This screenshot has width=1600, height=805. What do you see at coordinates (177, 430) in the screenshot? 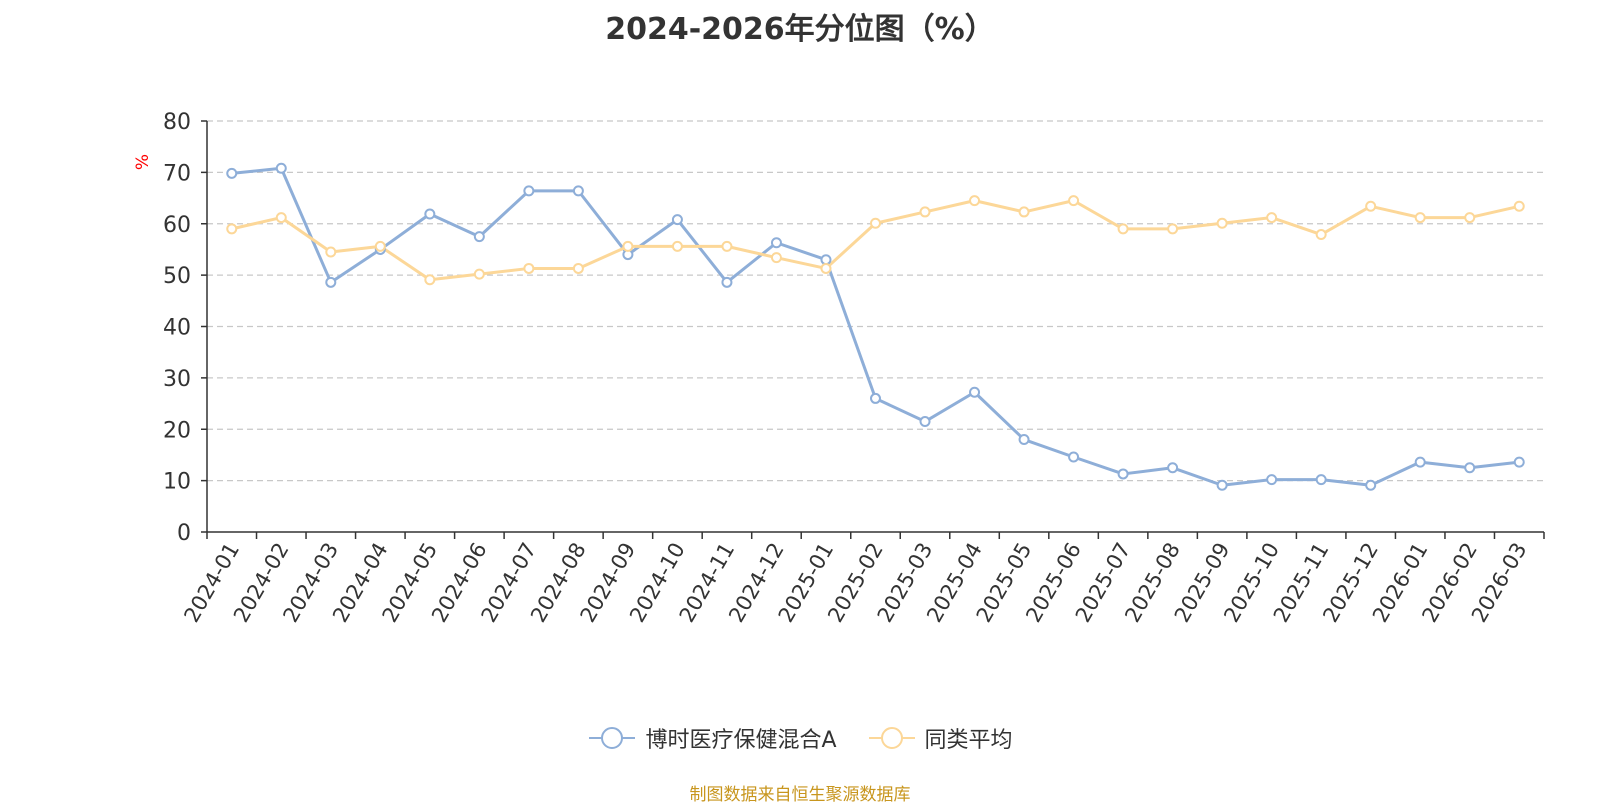
I see `y-tick-label-20: 20` at bounding box center [177, 430].